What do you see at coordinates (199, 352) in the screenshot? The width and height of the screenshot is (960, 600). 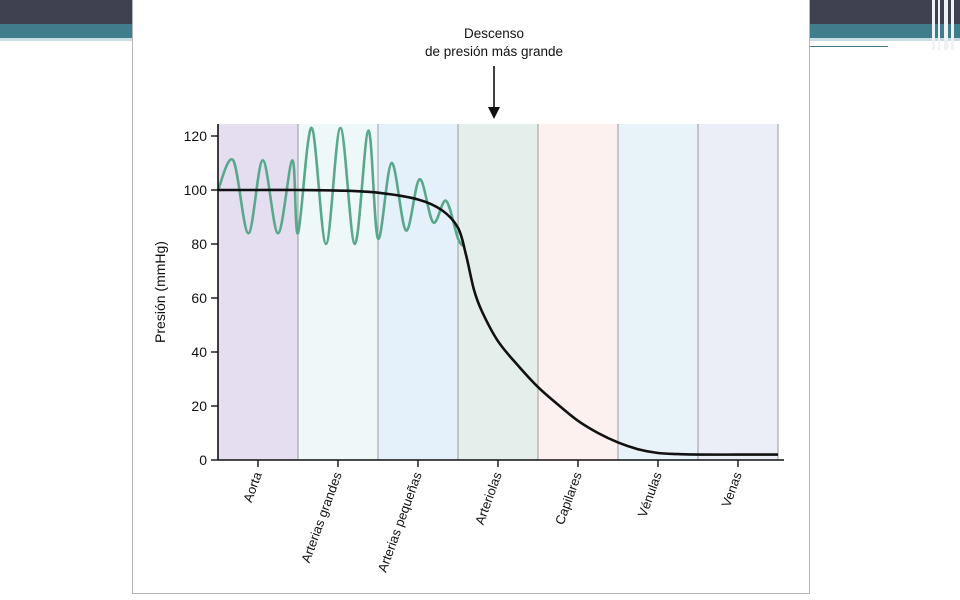 I see `y-tick-label: 40` at bounding box center [199, 352].